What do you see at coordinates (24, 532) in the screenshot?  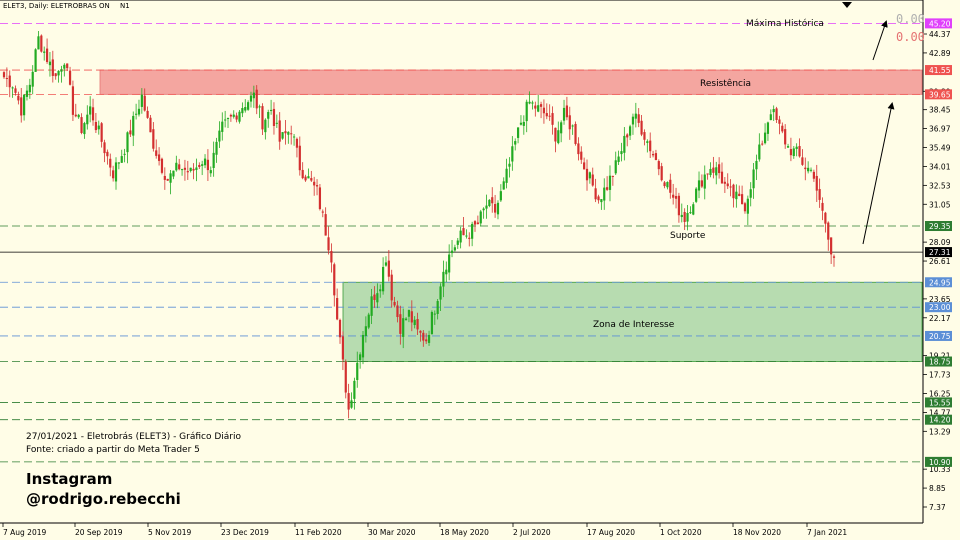 I see `x-tick-label: 7 Aug 2019` at bounding box center [24, 532].